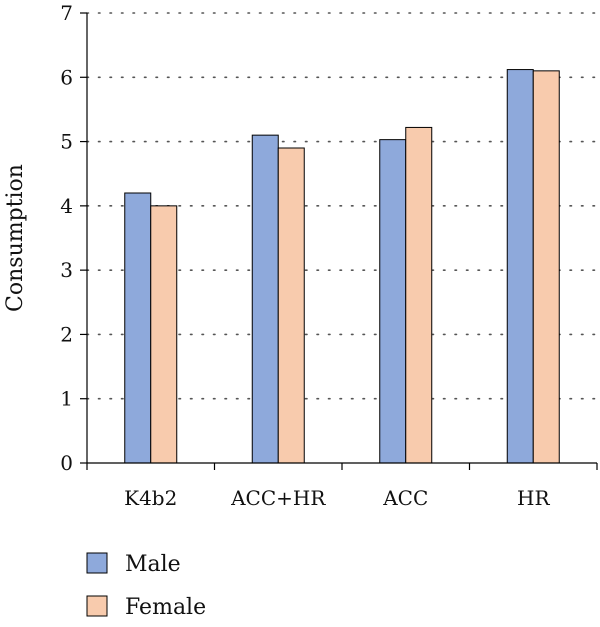  Describe the element at coordinates (278, 498) in the screenshot. I see `x-tick-label: ACC+HR` at that location.